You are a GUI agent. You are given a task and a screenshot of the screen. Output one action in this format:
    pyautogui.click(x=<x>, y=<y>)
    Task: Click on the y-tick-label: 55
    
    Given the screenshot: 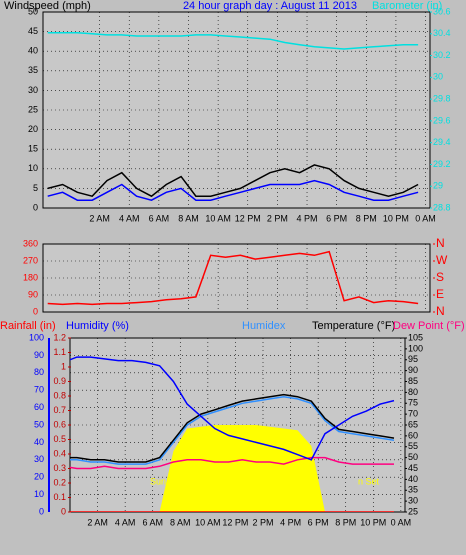 What is the action you would take?
    pyautogui.click(x=413, y=446)
    